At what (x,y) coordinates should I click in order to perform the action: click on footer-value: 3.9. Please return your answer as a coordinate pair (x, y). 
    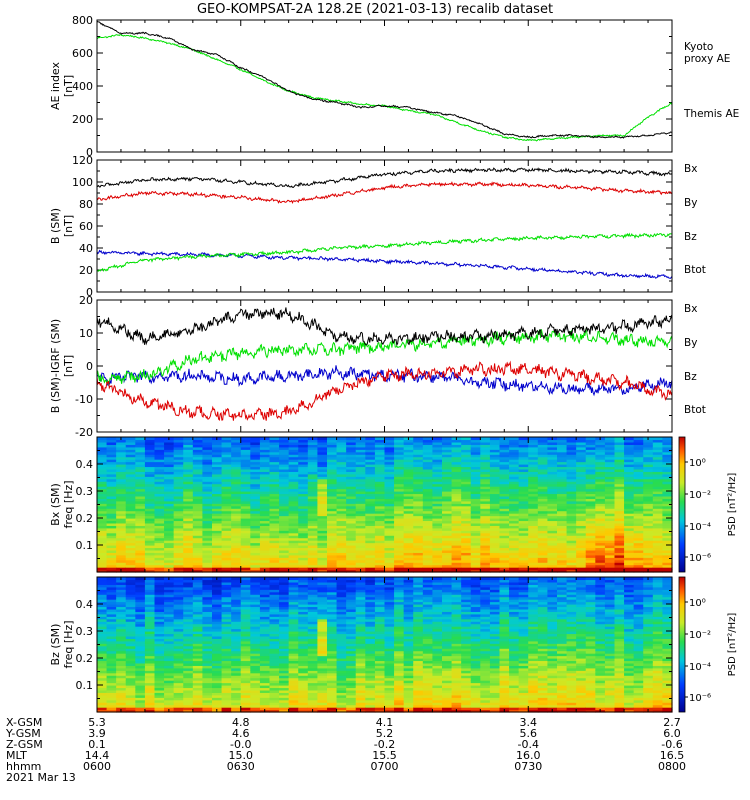
    Looking at the image, I should click on (97, 733).